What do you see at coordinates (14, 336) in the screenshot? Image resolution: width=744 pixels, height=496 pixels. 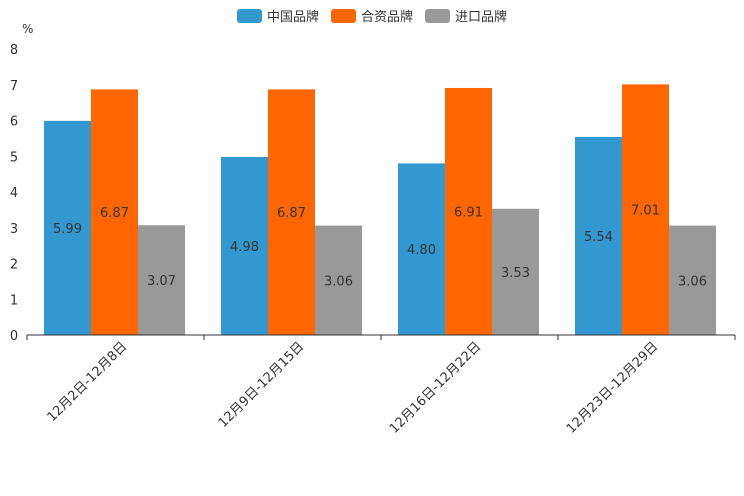 I see `y-tick-label: 0` at bounding box center [14, 336].